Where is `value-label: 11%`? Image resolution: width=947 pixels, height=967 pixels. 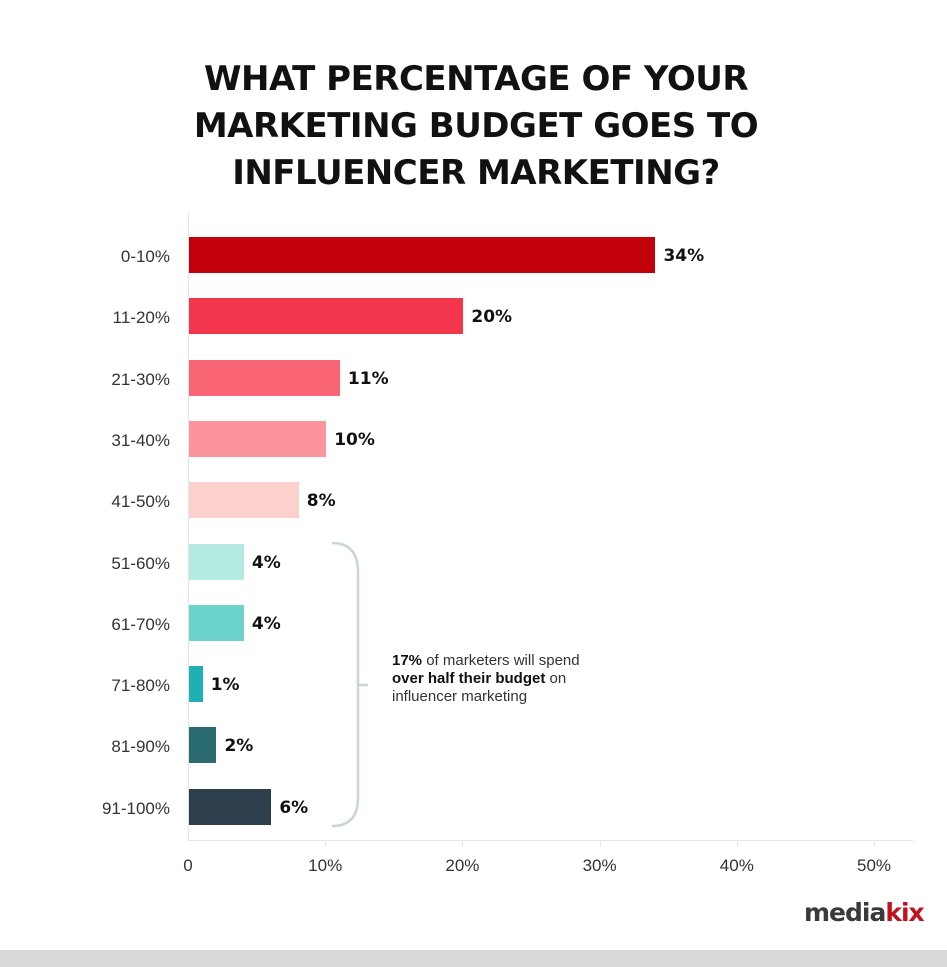
value-label: 11% is located at coordinates (368, 378).